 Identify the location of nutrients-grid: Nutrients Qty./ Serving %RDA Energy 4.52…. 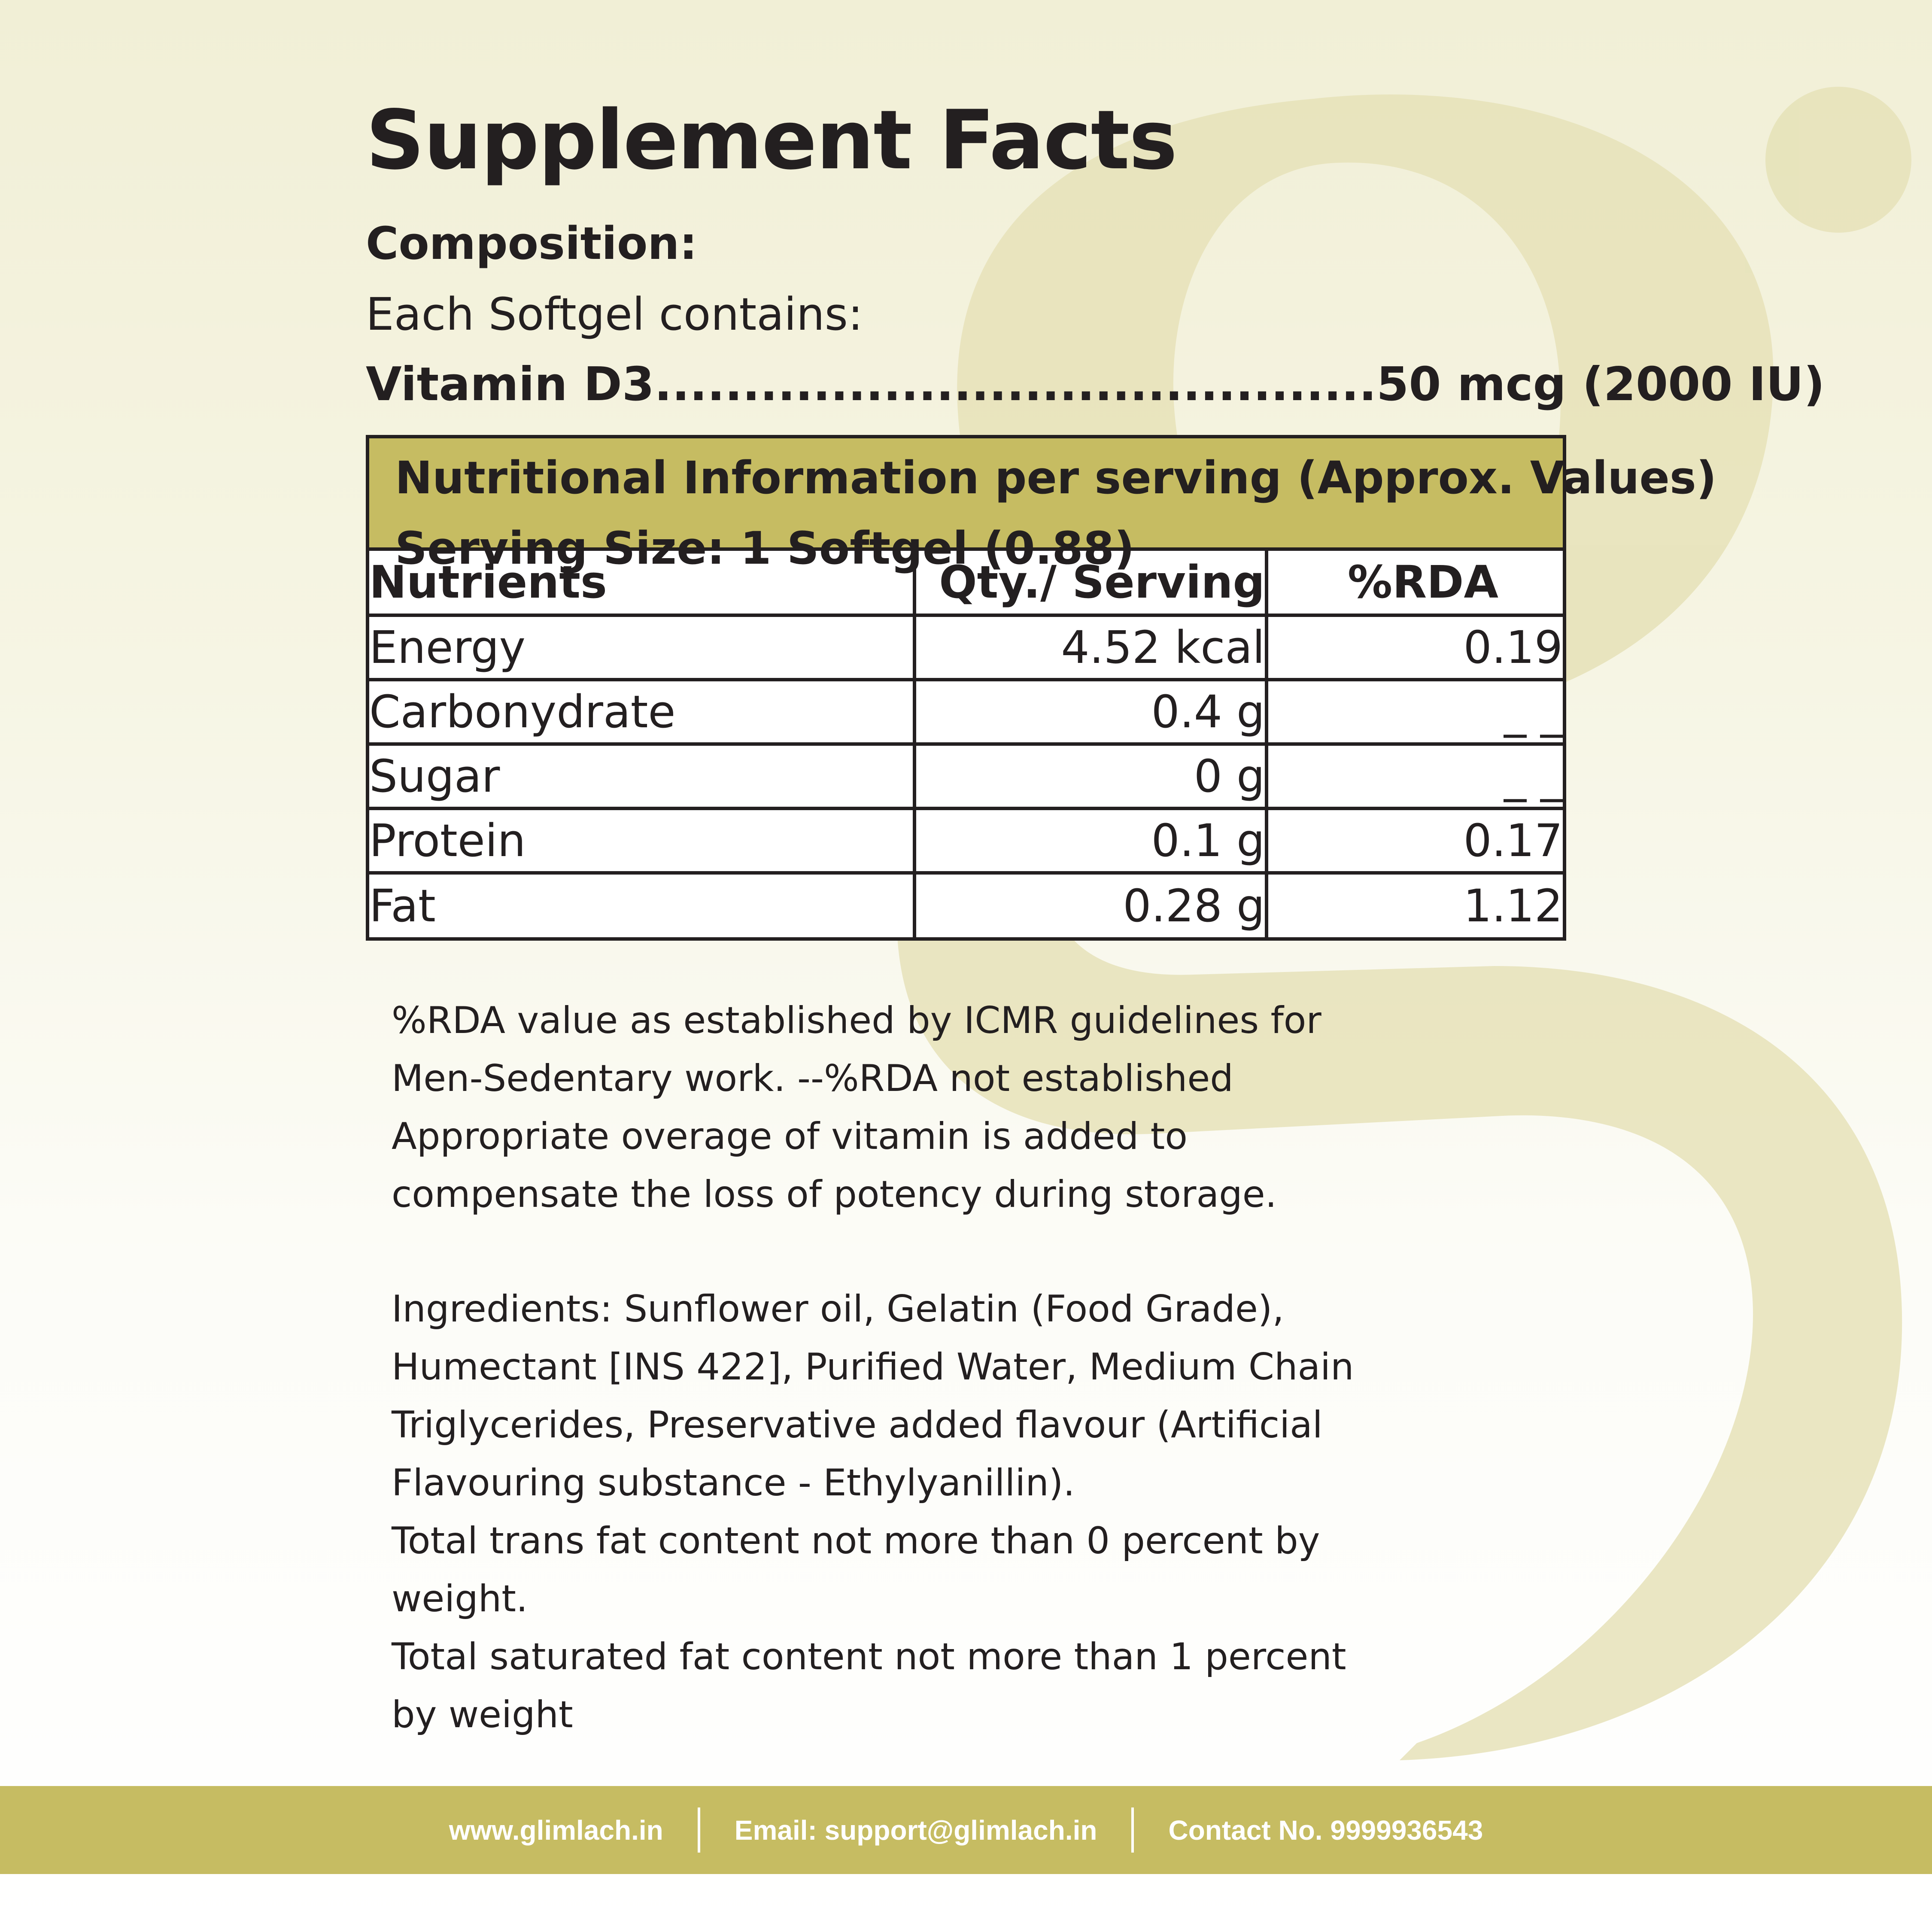
(966, 744).